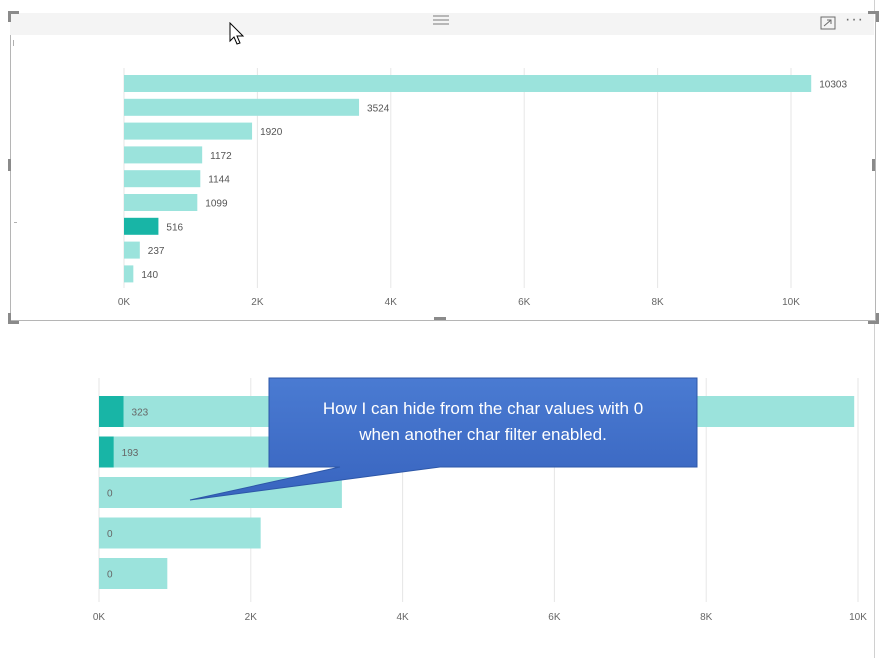  I want to click on drag-grip-icon, so click(441, 20).